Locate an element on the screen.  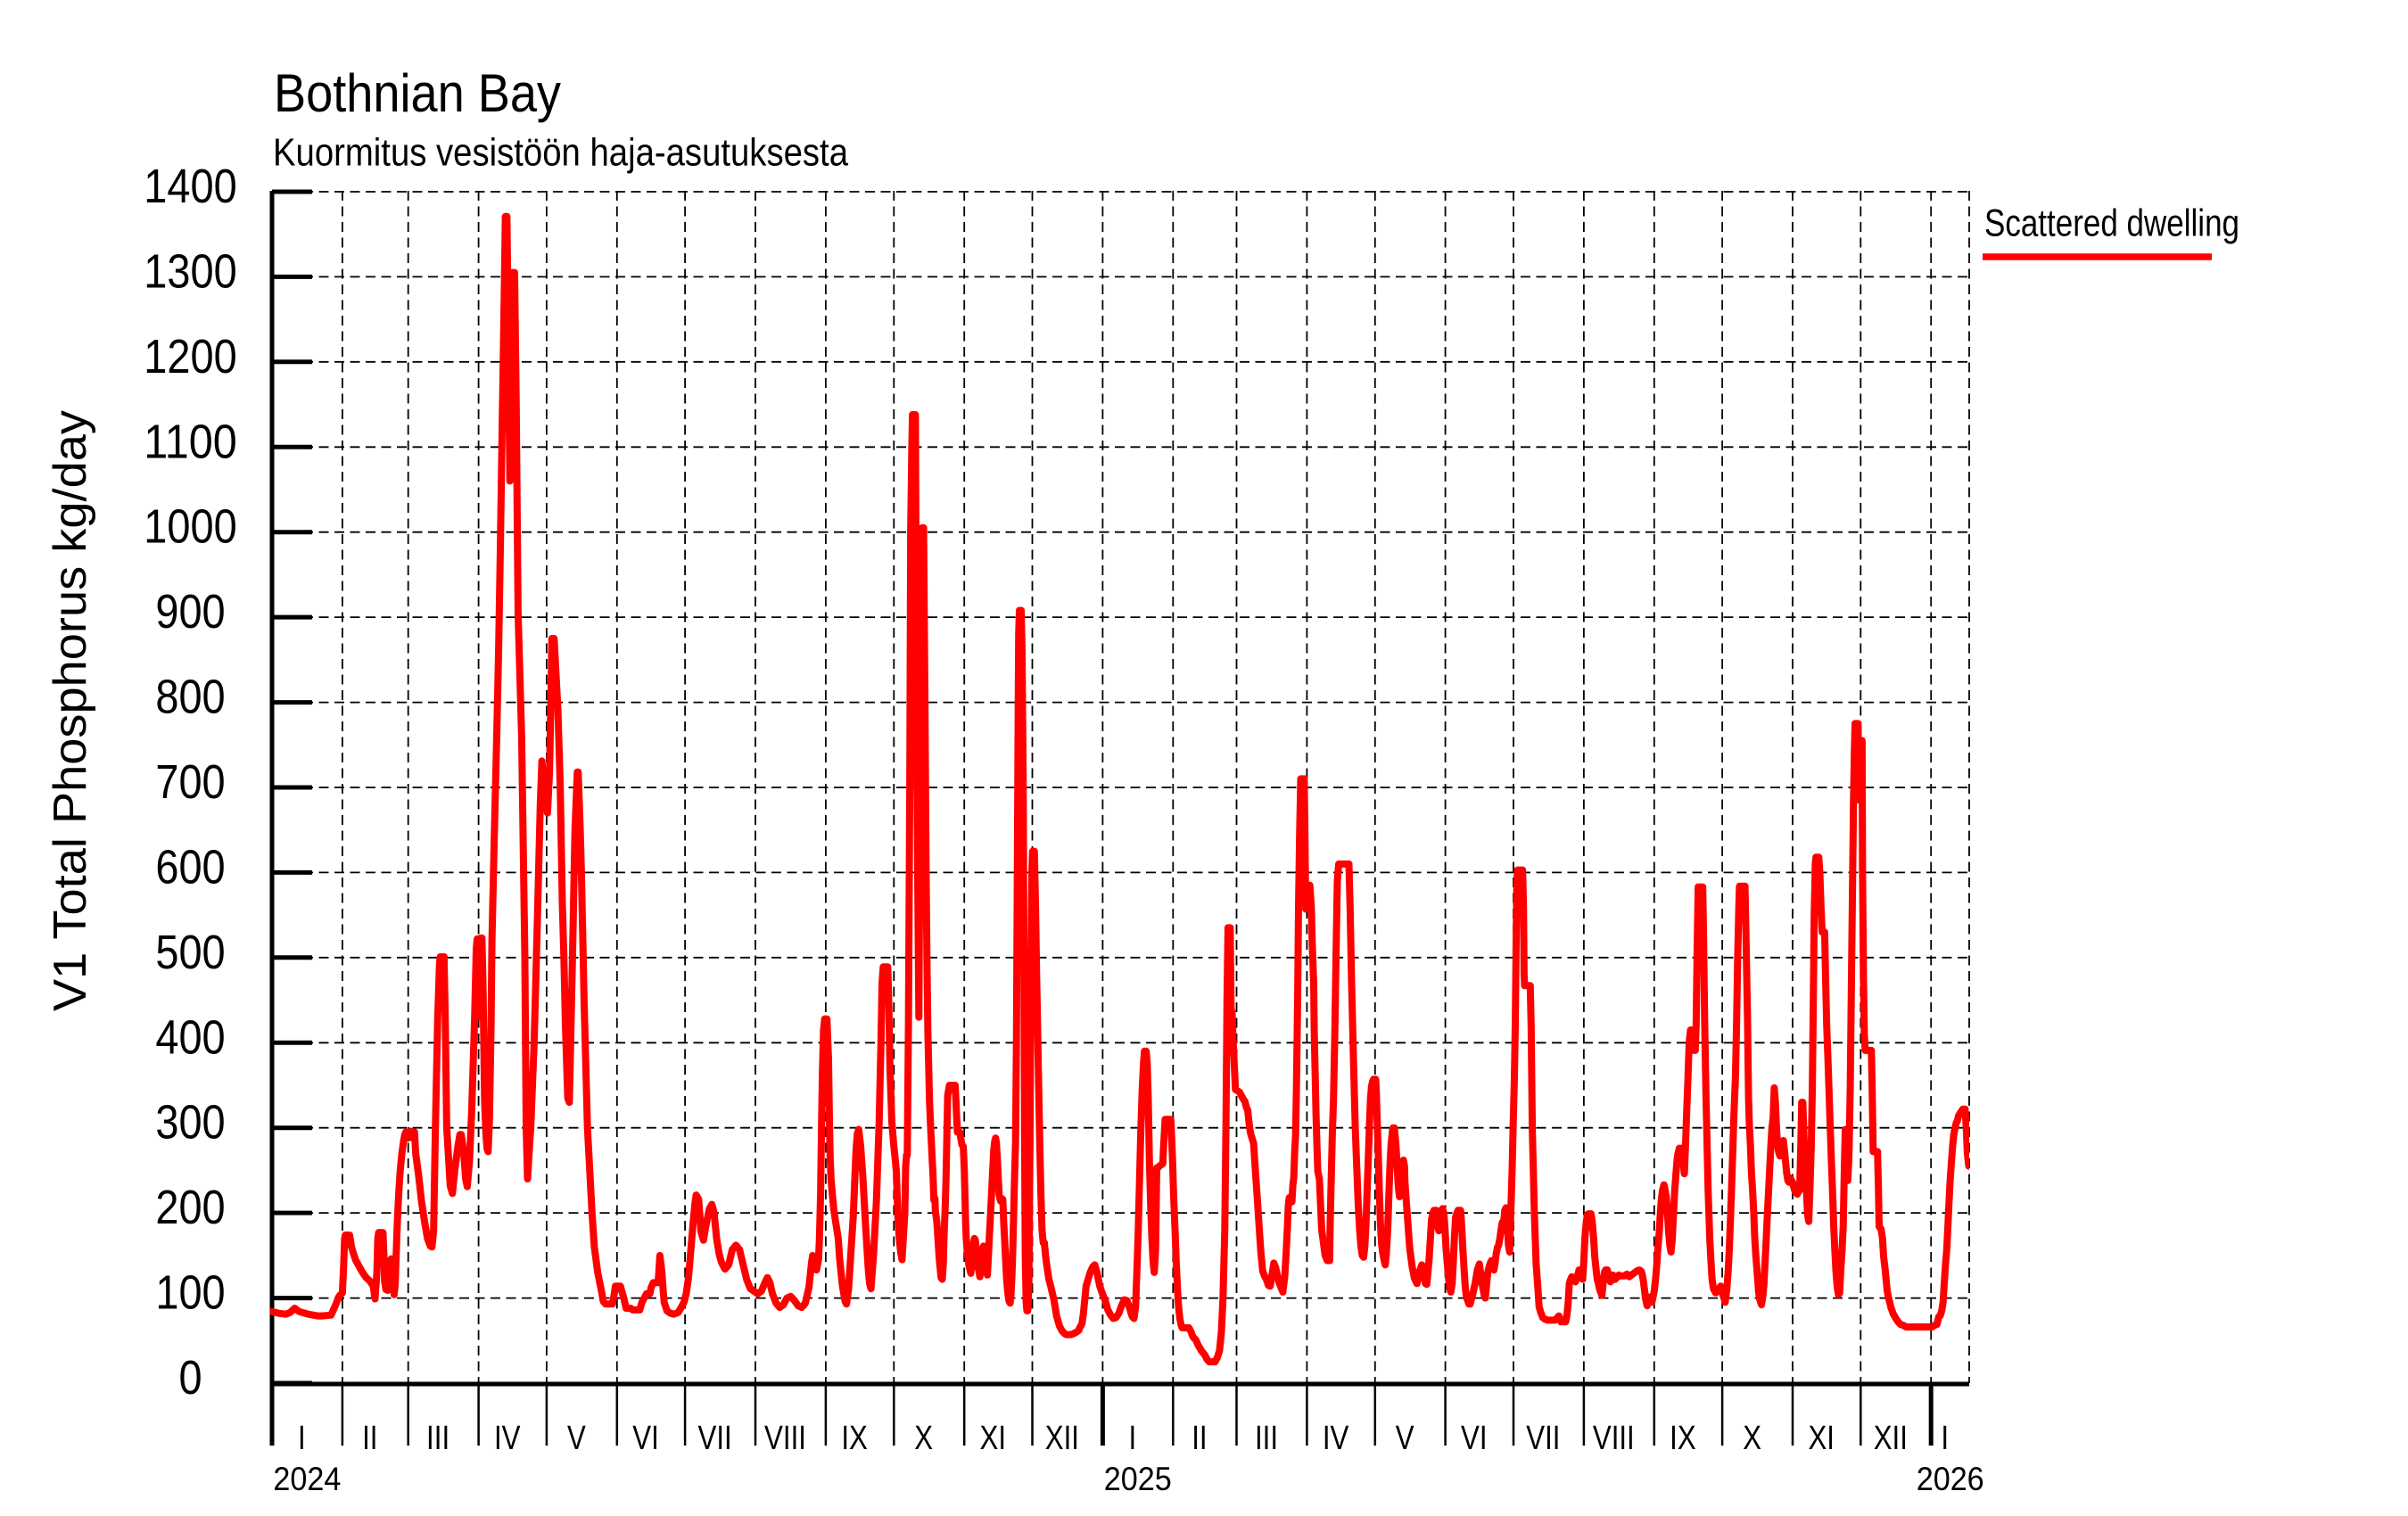
svg-text: 400 is located at coordinates (190, 1037).